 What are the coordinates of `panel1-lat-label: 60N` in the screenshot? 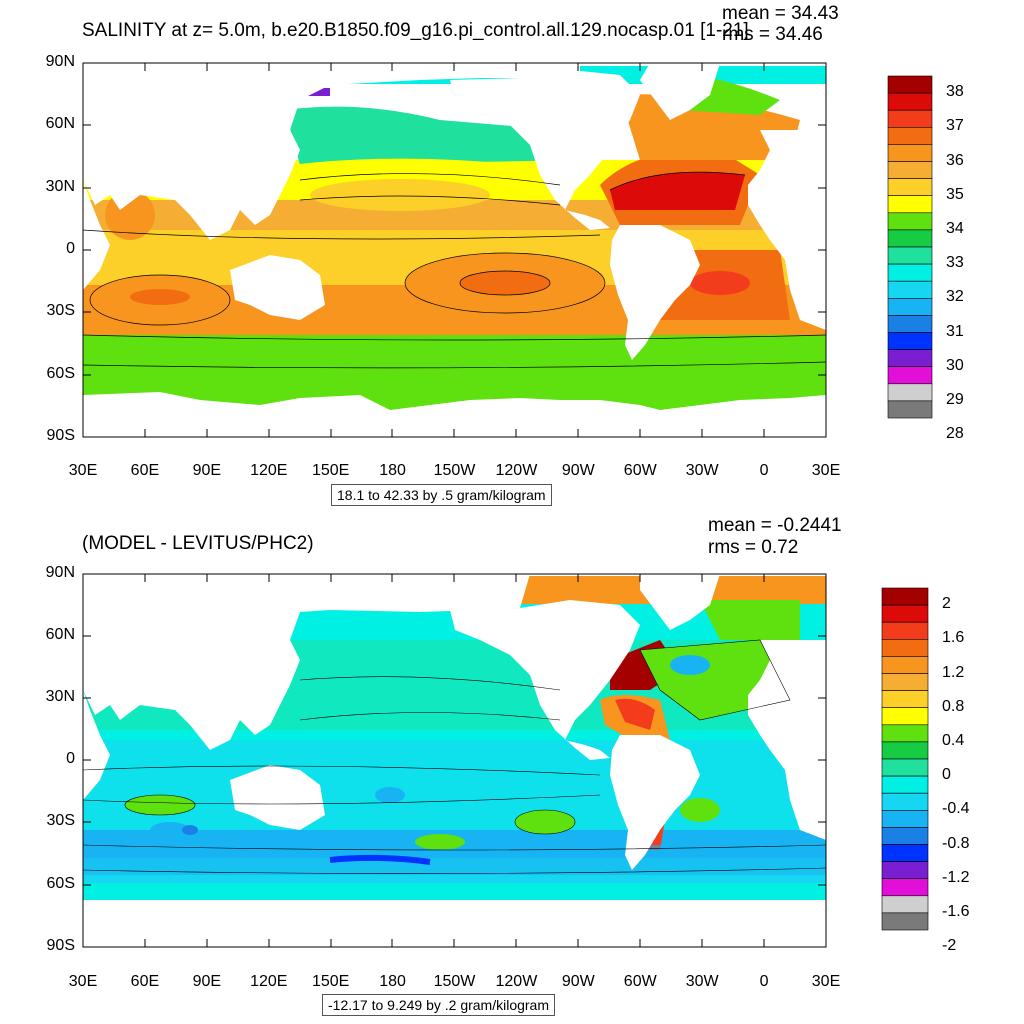 It's located at (60, 123).